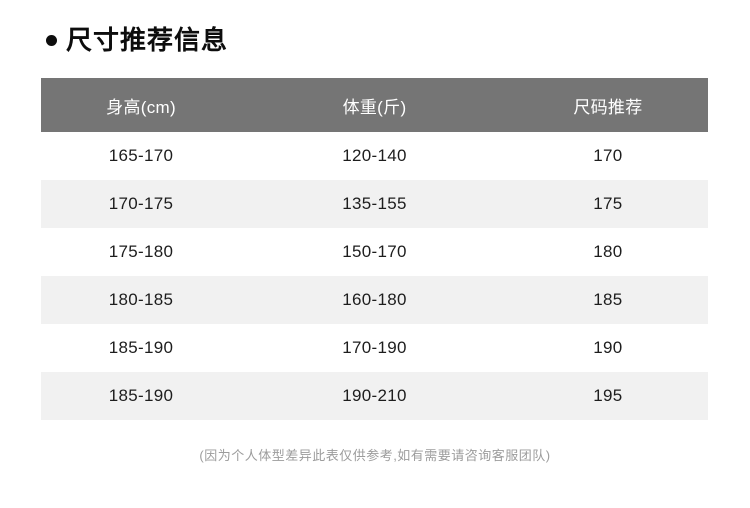 The width and height of the screenshot is (750, 508). I want to click on table-row: 165-170 120-140 170, so click(374, 156).